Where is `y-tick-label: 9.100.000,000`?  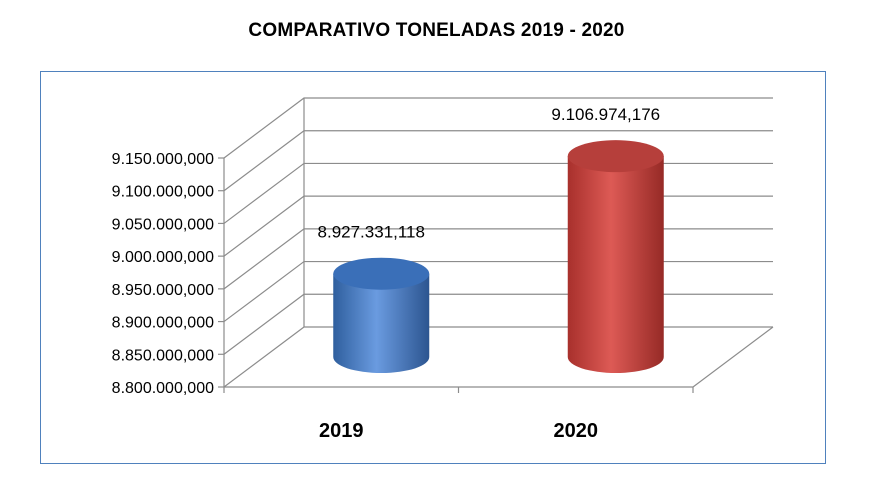 y-tick-label: 9.100.000,000 is located at coordinates (163, 192).